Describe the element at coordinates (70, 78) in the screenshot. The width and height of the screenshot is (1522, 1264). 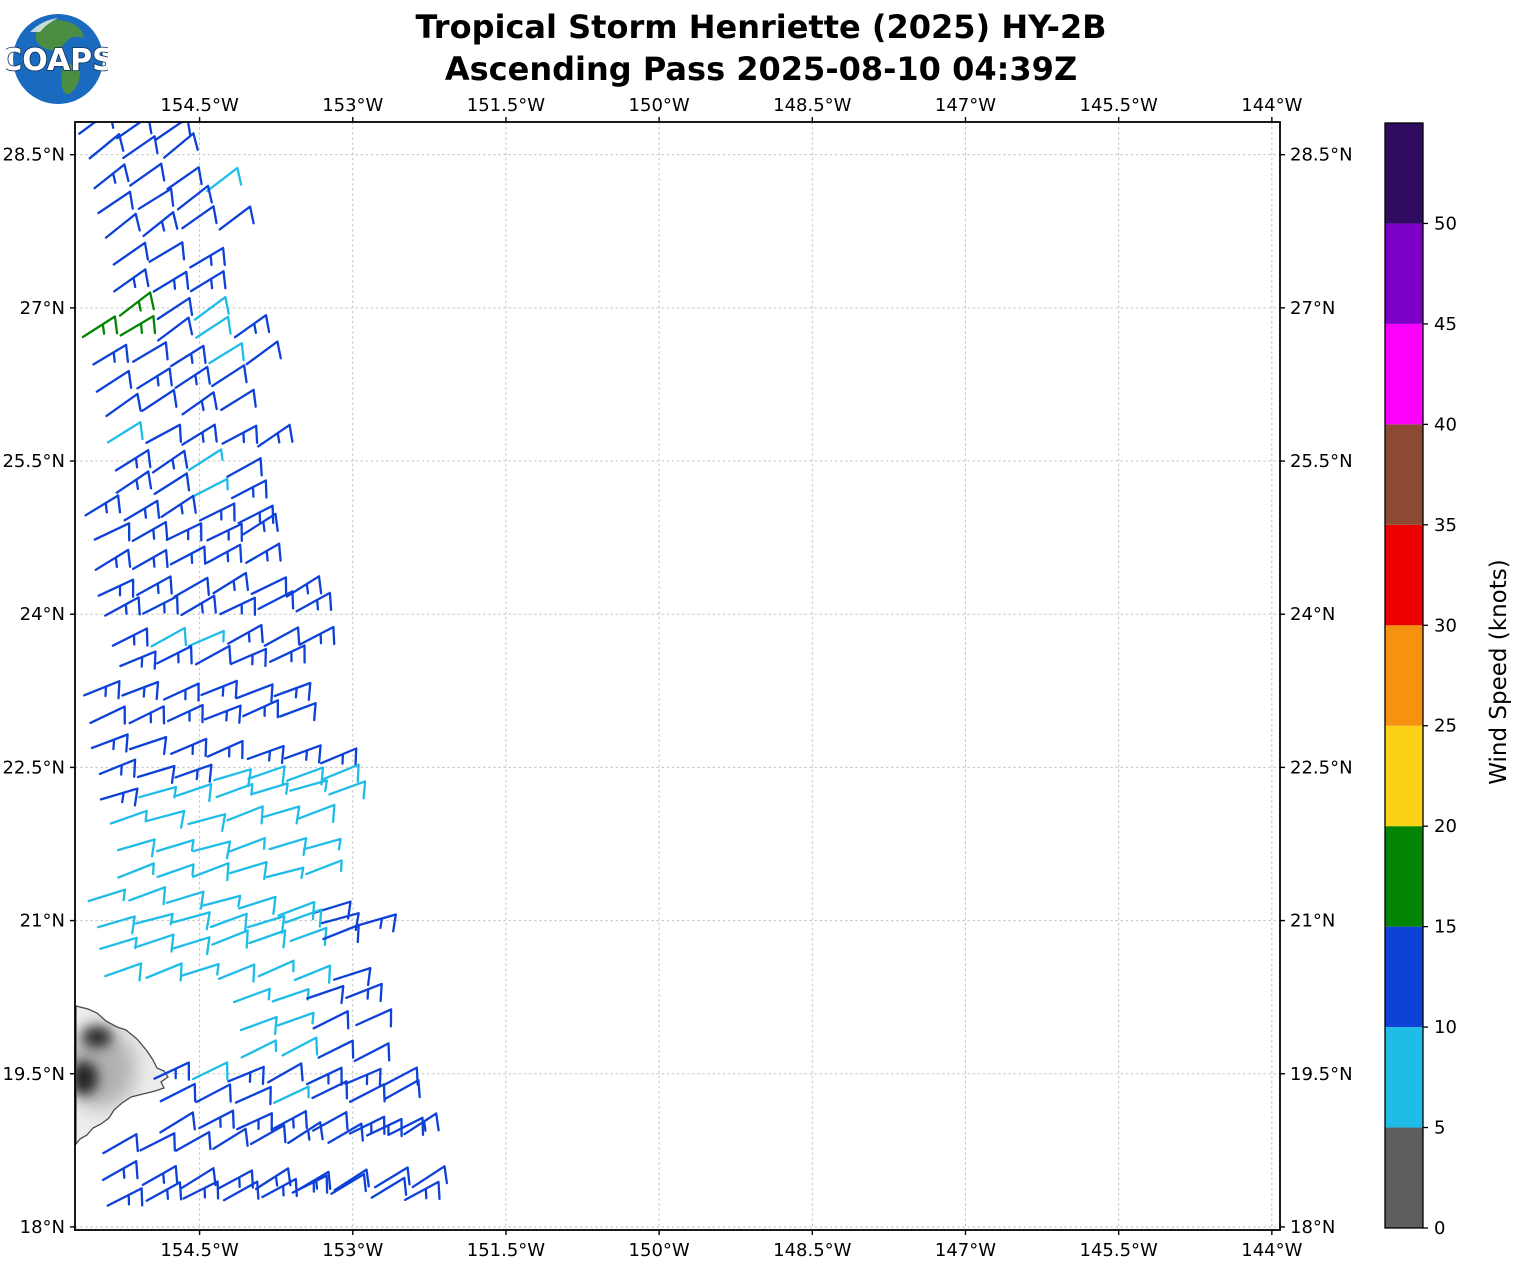
I see `globe-continent-south` at that location.